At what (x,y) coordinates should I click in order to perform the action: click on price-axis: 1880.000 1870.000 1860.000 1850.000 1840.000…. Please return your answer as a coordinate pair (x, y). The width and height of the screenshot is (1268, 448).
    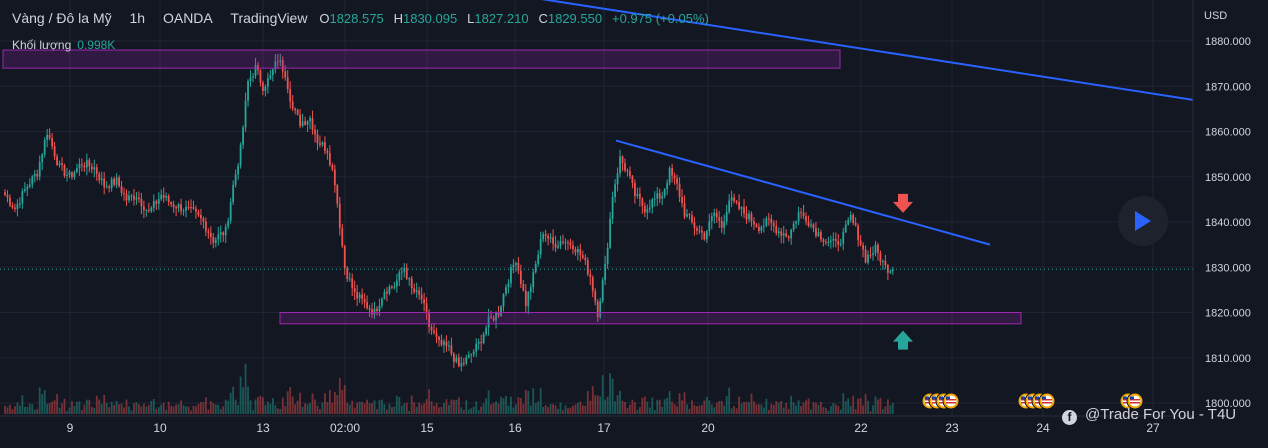
    Looking at the image, I should click on (1230, 224).